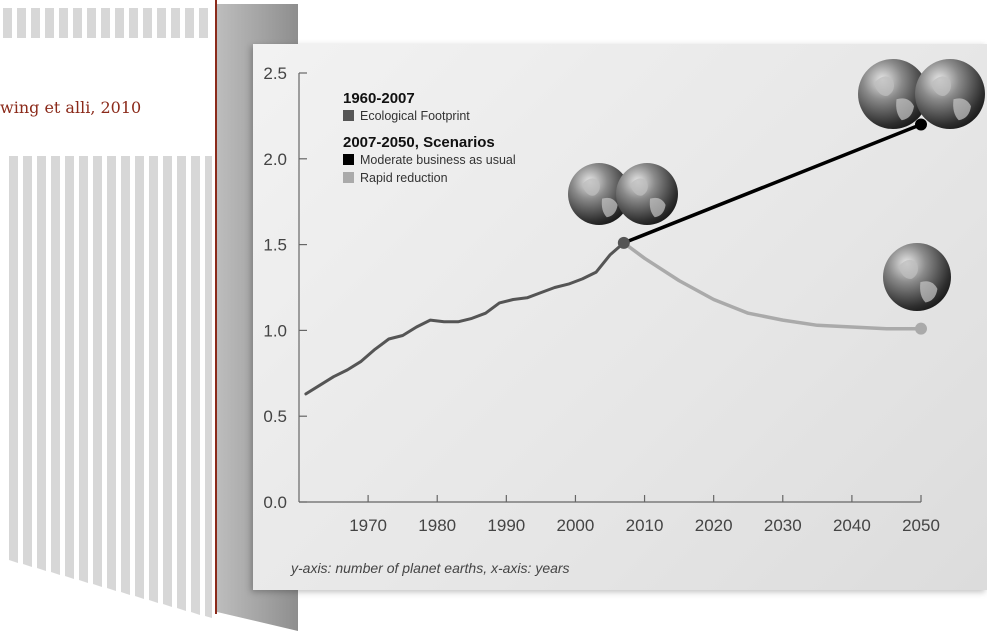 The height and width of the screenshot is (631, 987). Describe the element at coordinates (714, 525) in the screenshot. I see `x-tick-label: 2020` at that location.